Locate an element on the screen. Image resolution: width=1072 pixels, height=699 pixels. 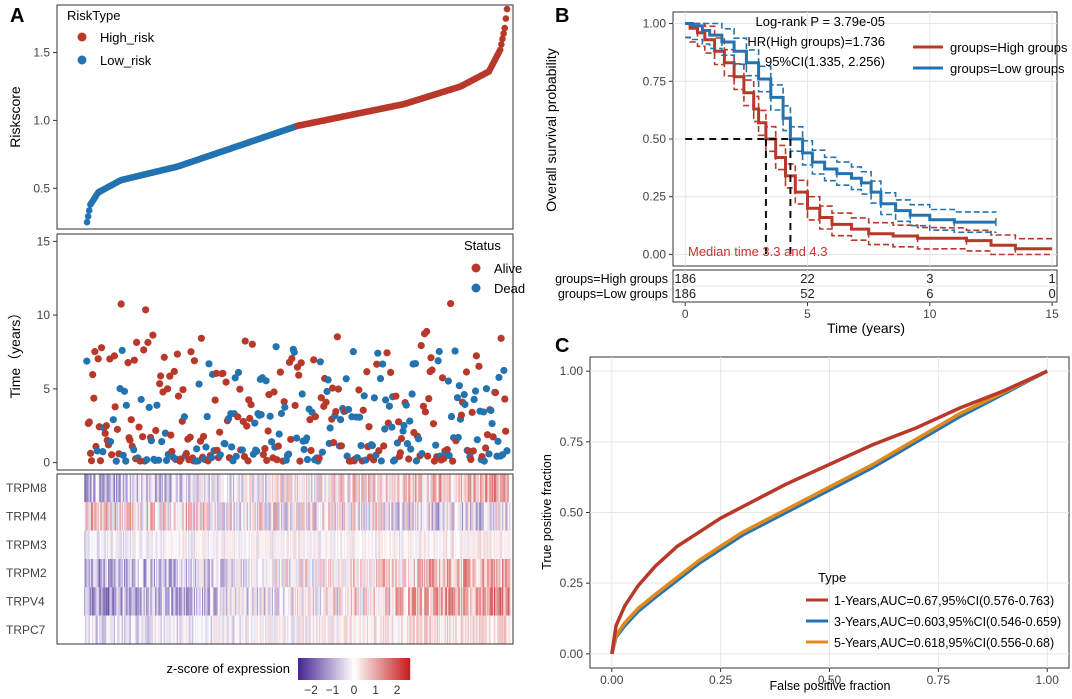
roc-xtick-label: 0.00 is located at coordinates (612, 680).